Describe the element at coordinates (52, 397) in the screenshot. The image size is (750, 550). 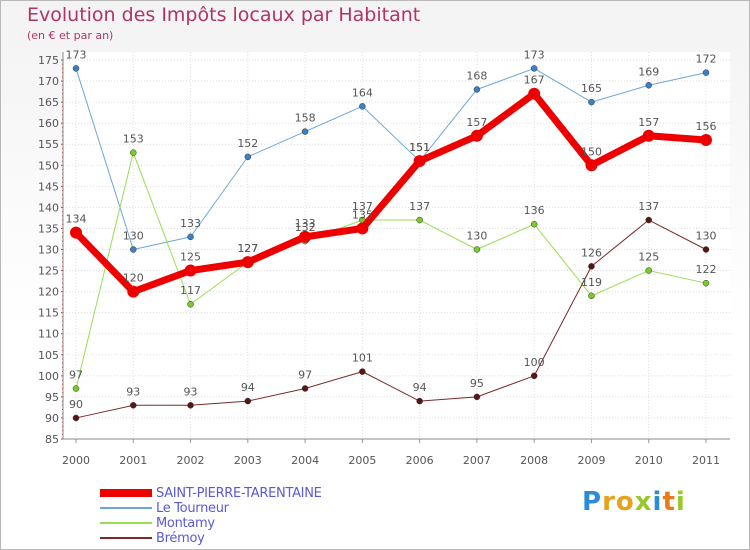
I see `y-tick-label: 95` at that location.